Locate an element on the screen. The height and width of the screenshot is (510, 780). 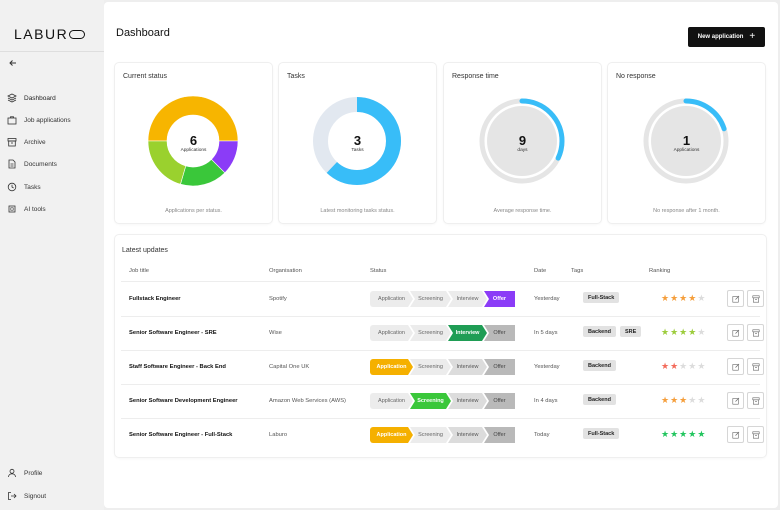
tag-badge: Backend is located at coordinates (599, 365).